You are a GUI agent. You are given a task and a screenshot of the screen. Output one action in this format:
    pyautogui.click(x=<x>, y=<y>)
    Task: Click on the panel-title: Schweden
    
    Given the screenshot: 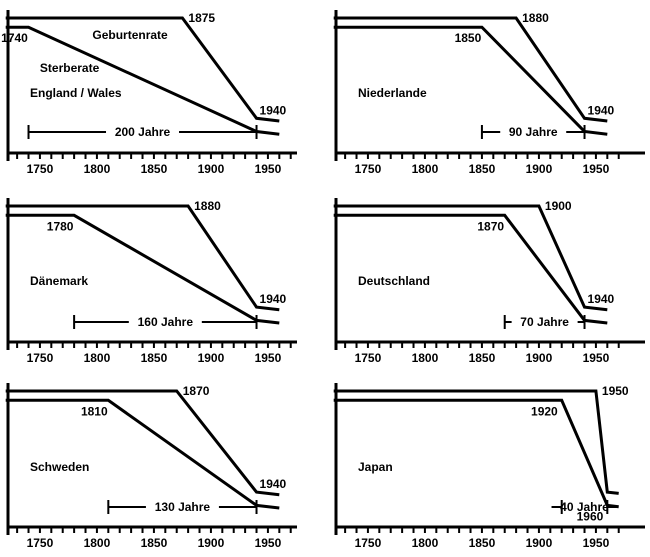 What is the action you would take?
    pyautogui.click(x=59, y=467)
    